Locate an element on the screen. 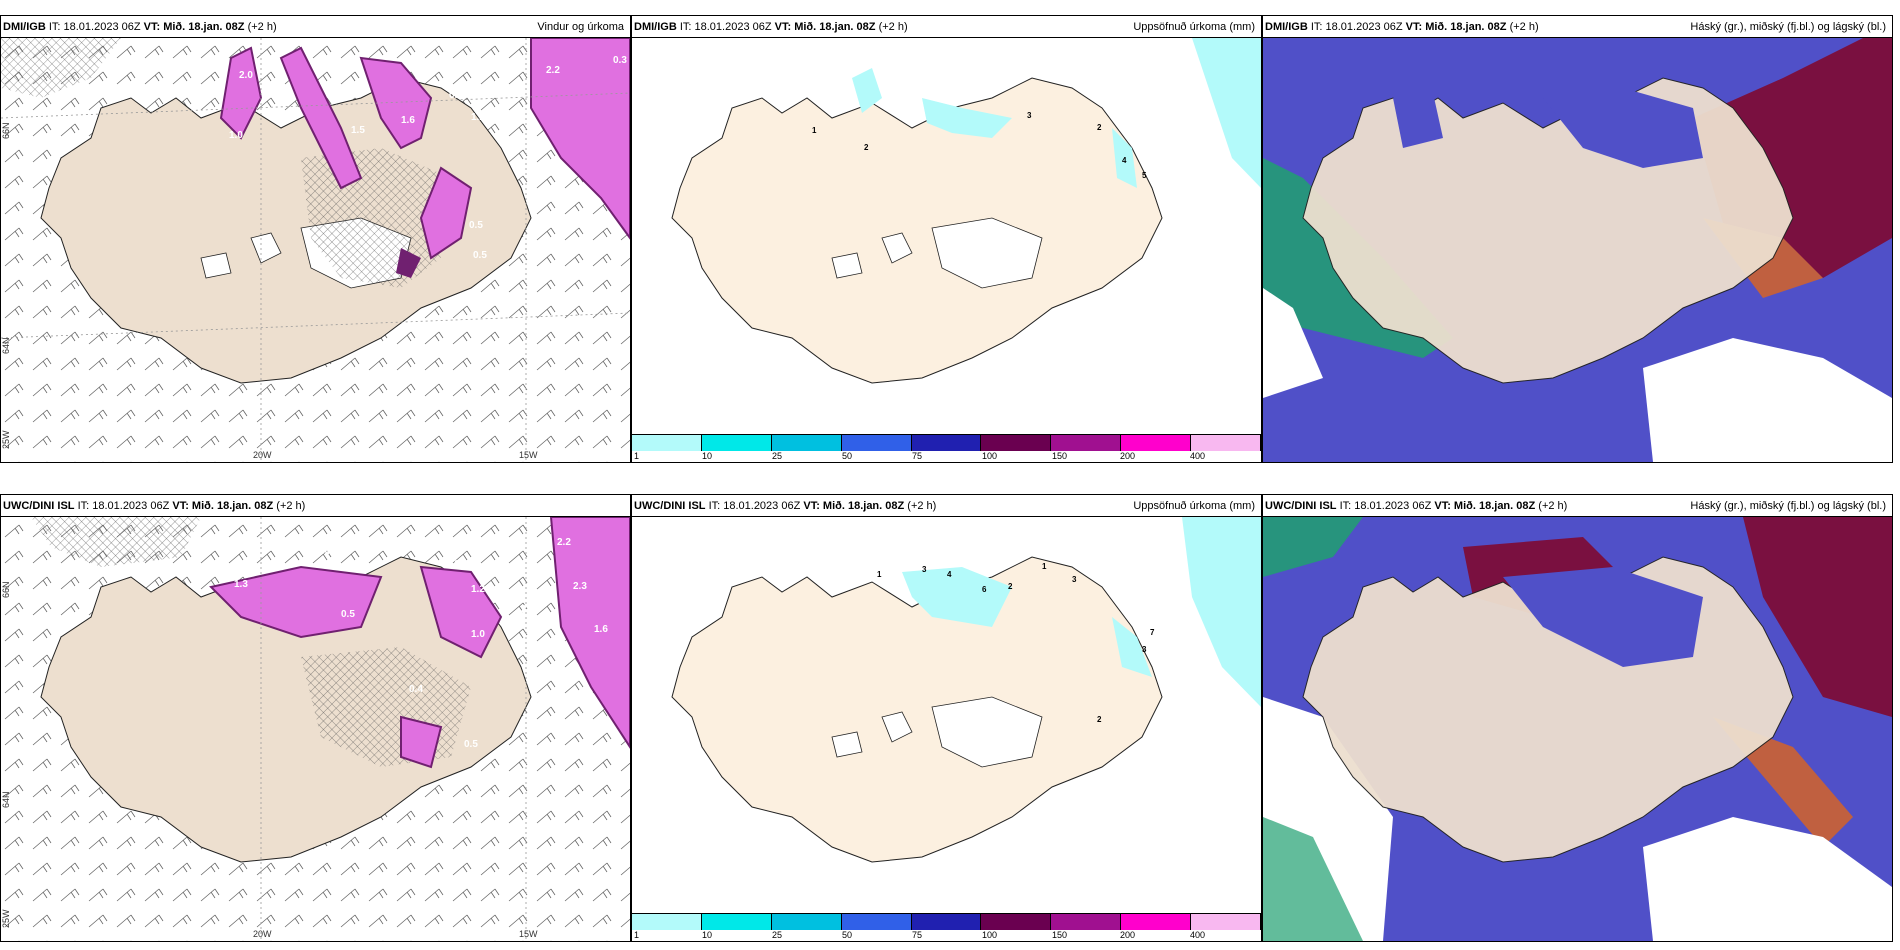 Image resolution: width=1900 pixels, height=950 pixels. precip-colorbar: 1 10 25 50 75 100 150 200 400 is located at coordinates (947, 448).